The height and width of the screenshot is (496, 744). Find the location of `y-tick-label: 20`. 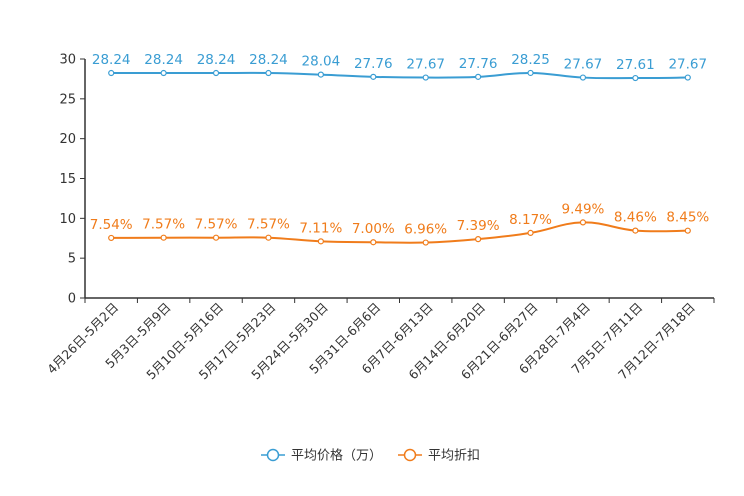

y-tick-label: 20 is located at coordinates (67, 139).